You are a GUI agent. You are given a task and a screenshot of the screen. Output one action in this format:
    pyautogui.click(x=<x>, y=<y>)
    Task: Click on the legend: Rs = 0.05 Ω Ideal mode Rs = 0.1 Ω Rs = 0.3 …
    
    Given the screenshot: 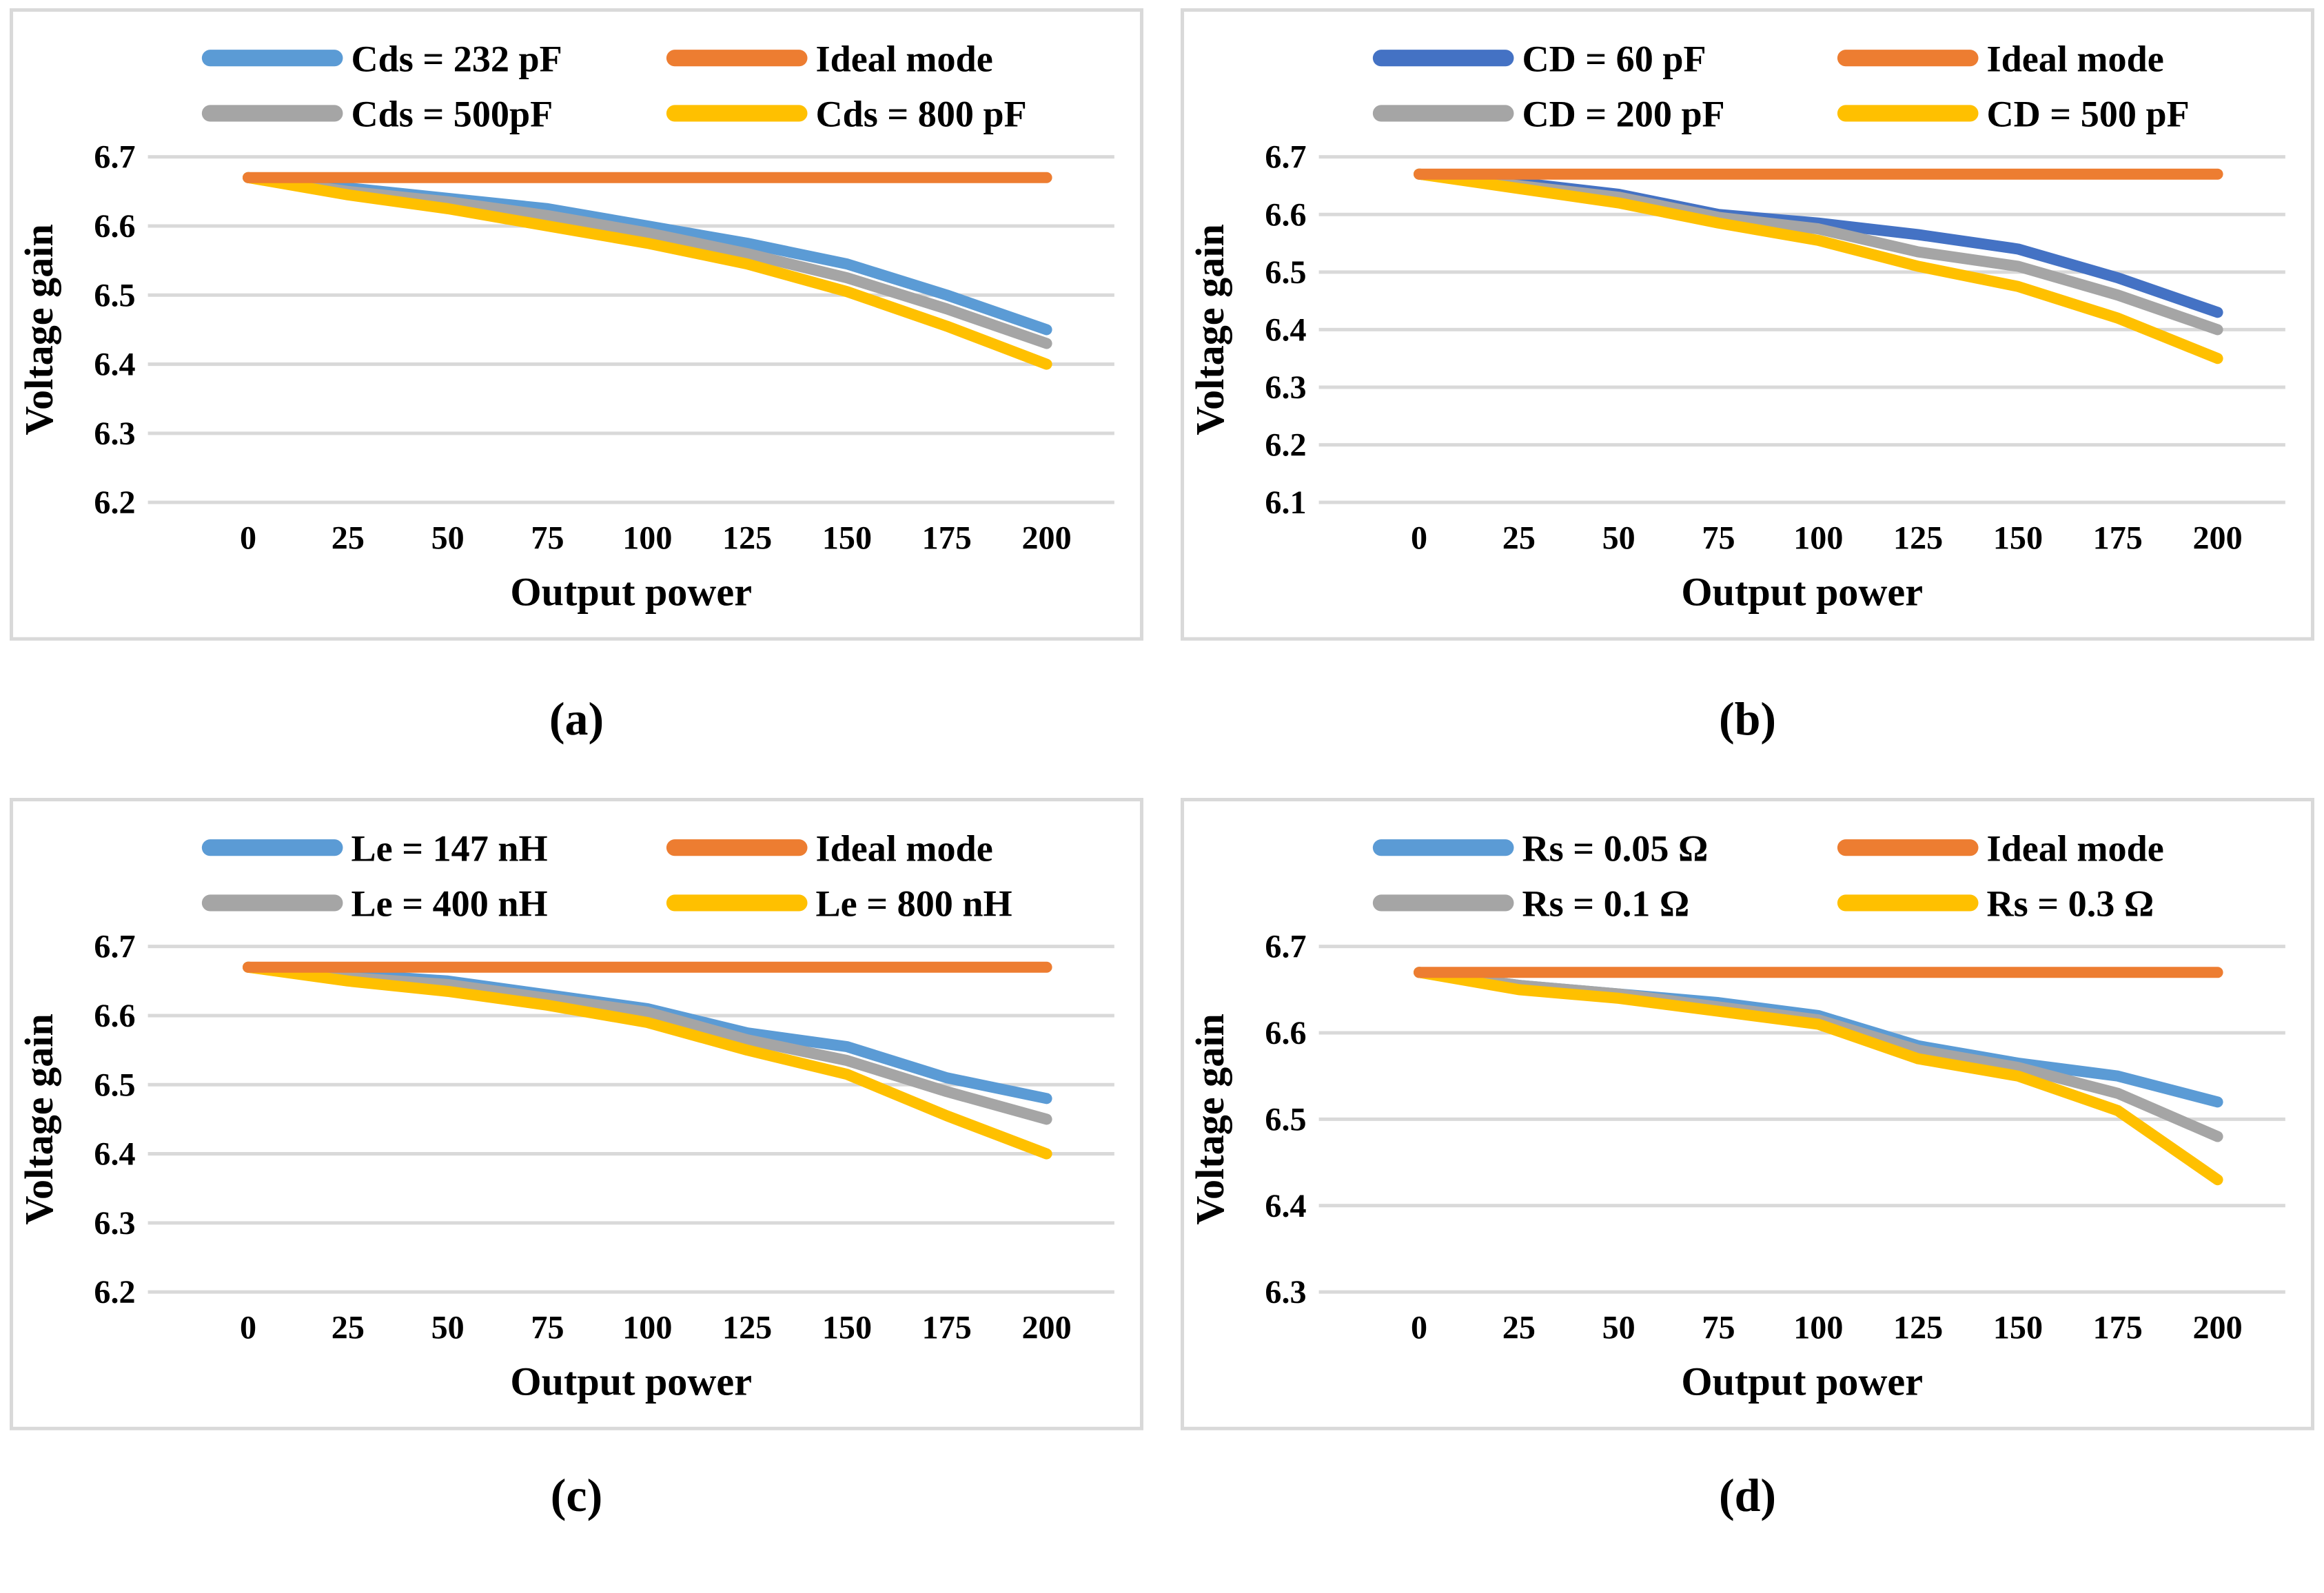 What is the action you would take?
    pyautogui.click(x=1768, y=876)
    